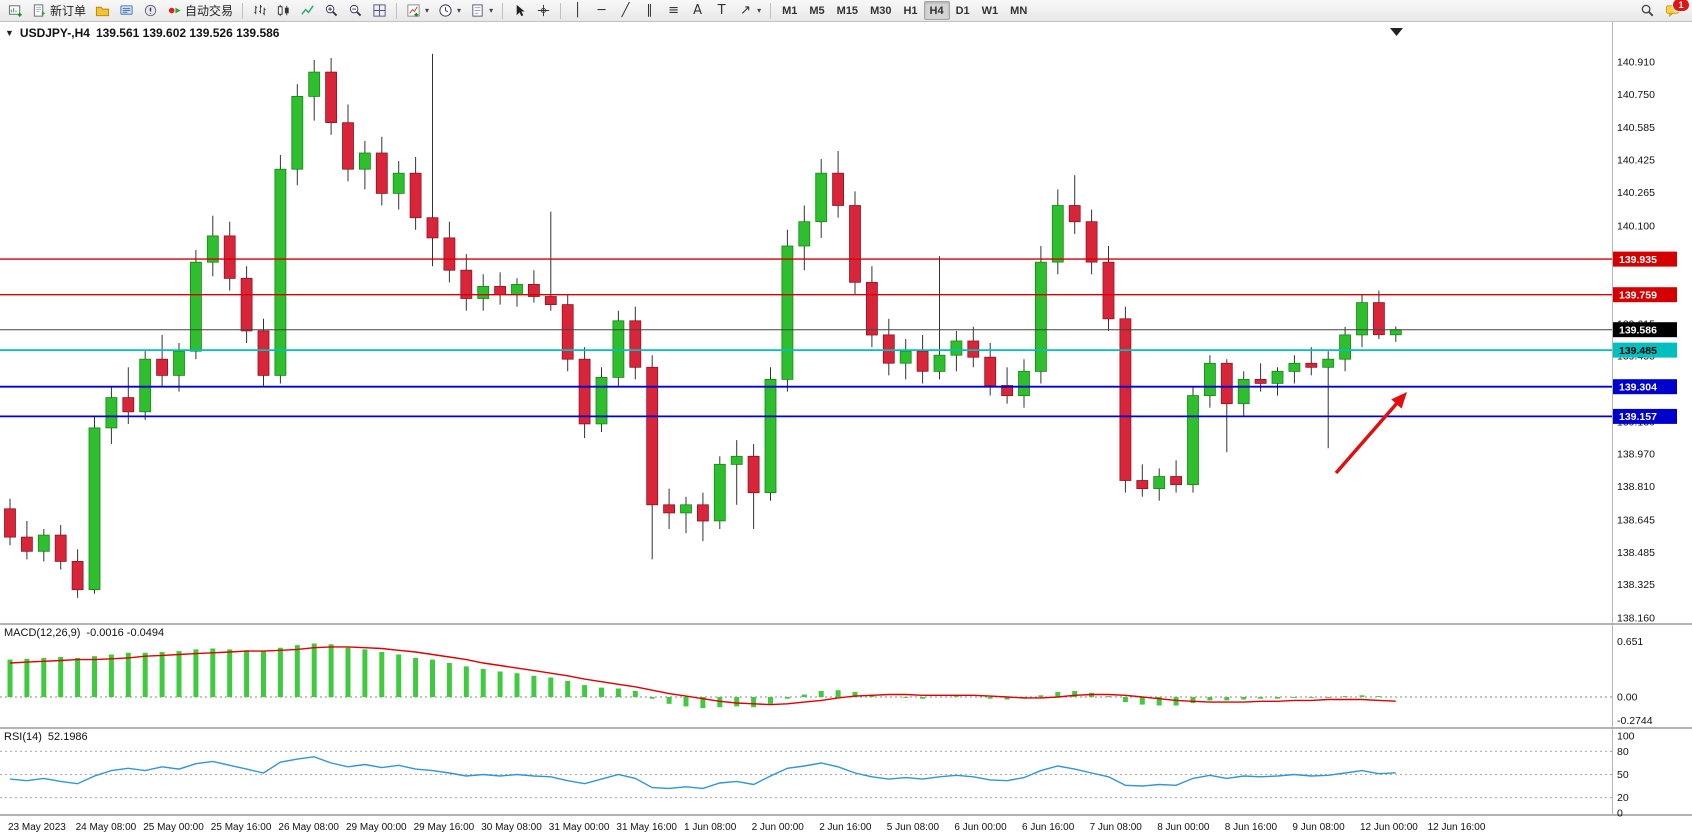  Describe the element at coordinates (1681, 6) in the screenshot. I see `notification-badge: 1` at that location.